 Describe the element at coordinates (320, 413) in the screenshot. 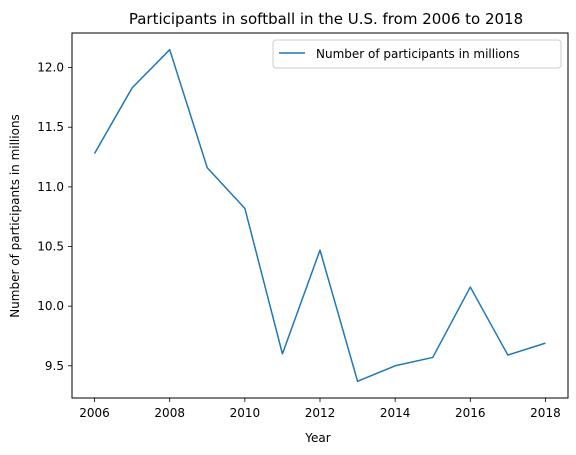

I see `x-tick-label: 2012` at that location.